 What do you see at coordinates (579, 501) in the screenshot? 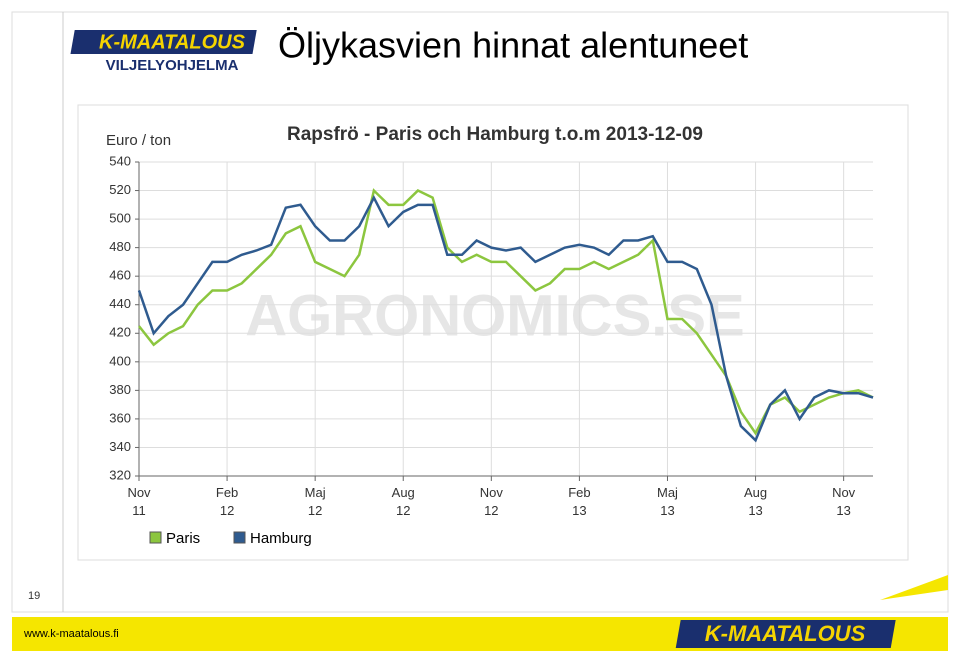
I see `x-tick-label: Feb 13` at bounding box center [579, 501].